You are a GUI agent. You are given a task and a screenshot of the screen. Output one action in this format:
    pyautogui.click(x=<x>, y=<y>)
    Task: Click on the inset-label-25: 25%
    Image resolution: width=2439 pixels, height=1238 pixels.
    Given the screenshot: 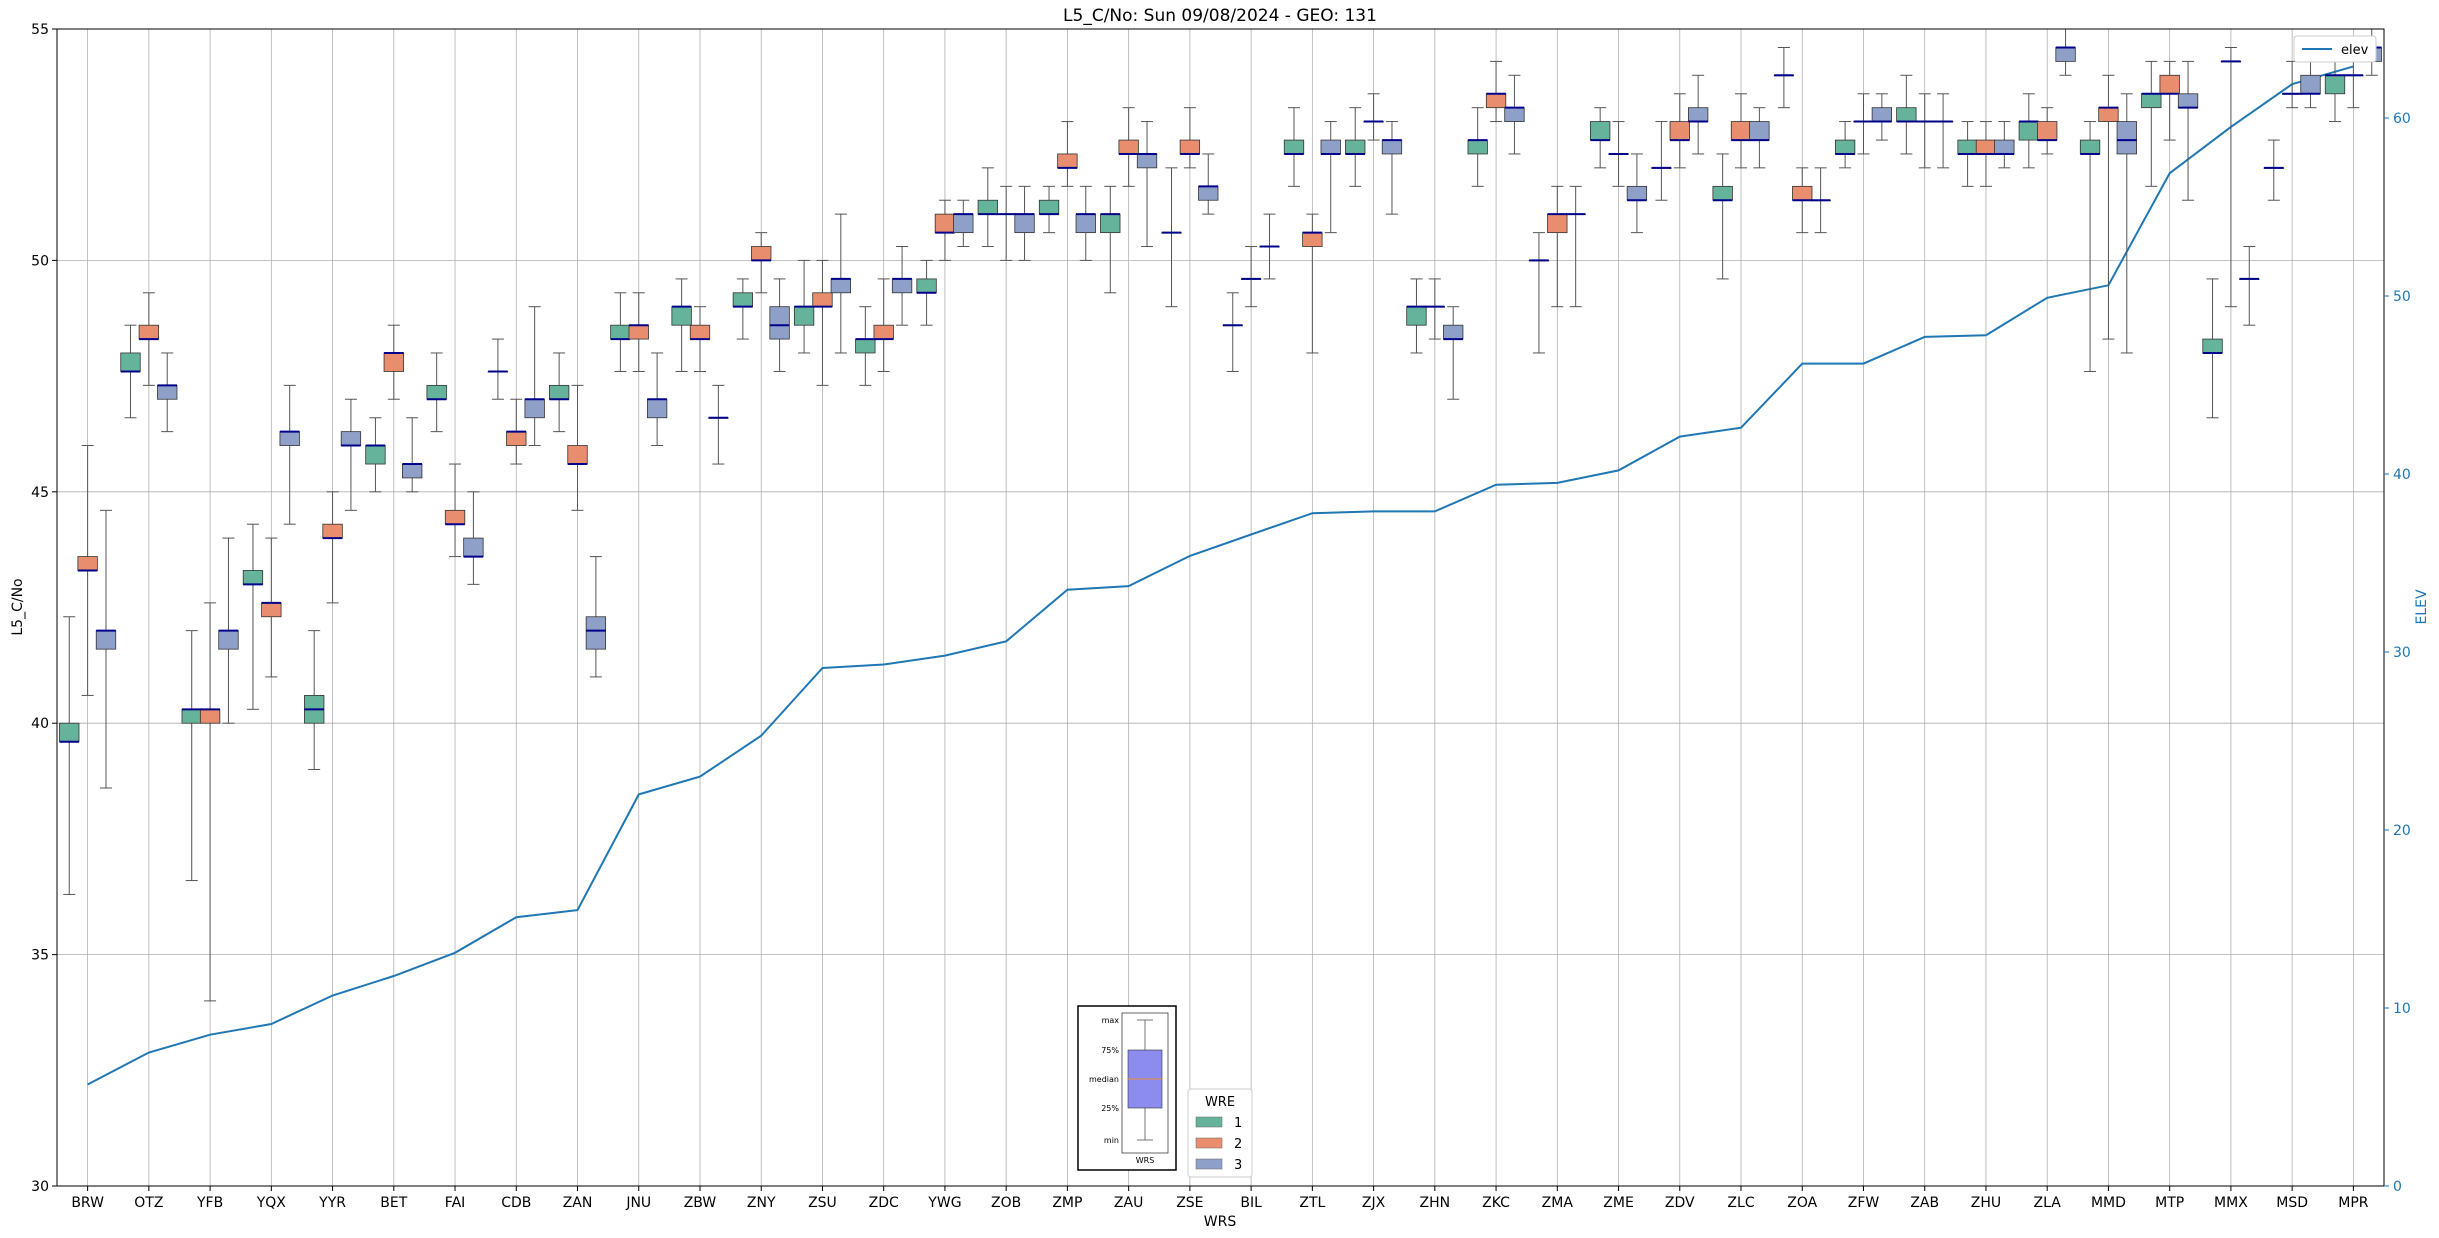 What is the action you would take?
    pyautogui.click(x=1110, y=1108)
    